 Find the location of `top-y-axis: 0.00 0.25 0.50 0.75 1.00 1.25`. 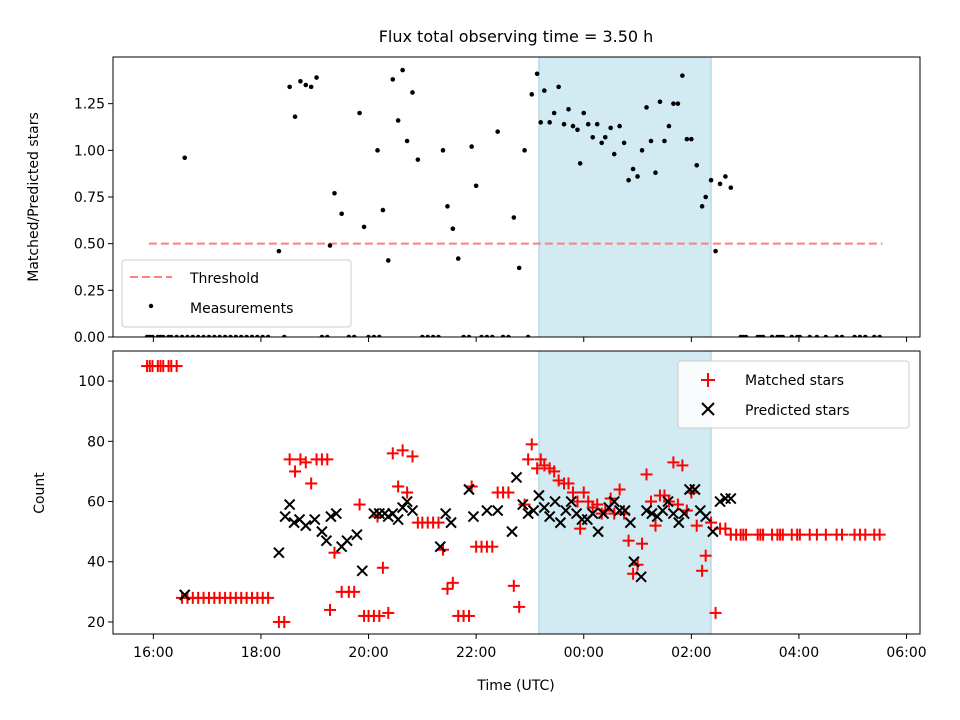

top-y-axis: 0.00 0.25 0.50 0.75 1.00 1.25 is located at coordinates (93, 221).